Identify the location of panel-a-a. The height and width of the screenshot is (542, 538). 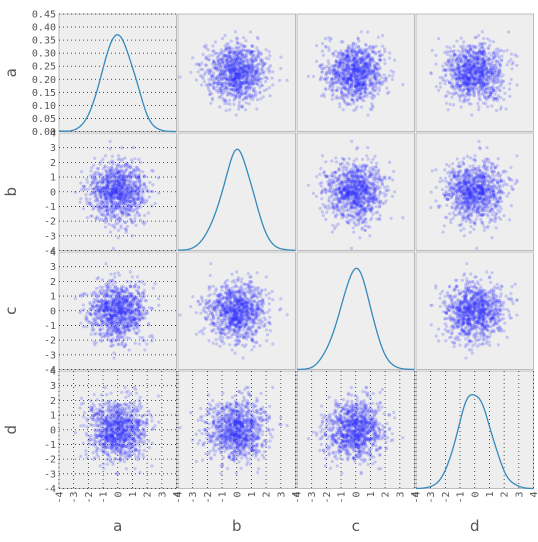
(117, 73).